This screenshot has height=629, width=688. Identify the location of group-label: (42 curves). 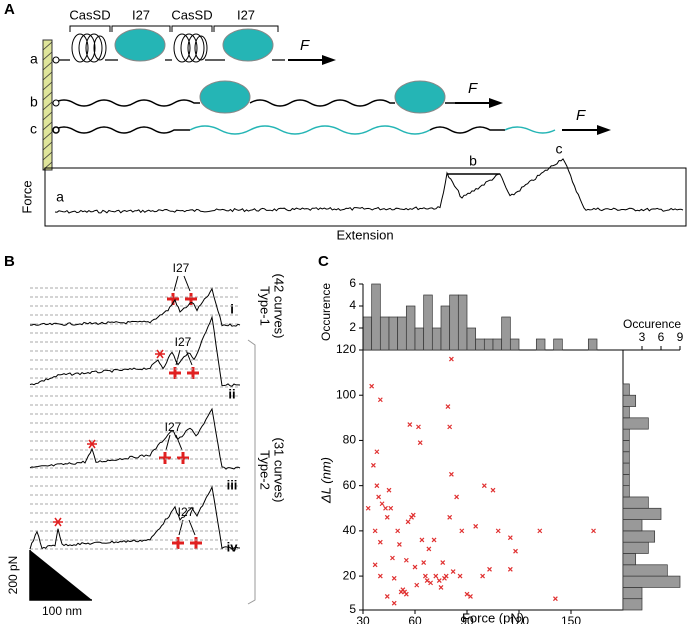
(279, 305).